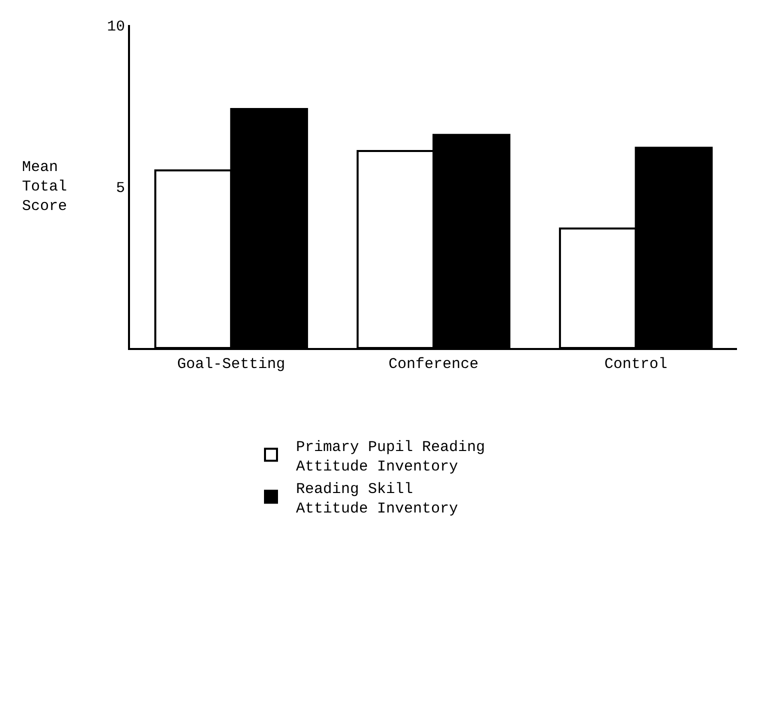  I want to click on legend-label: Reading Skill Attitude Inventory, so click(377, 499).